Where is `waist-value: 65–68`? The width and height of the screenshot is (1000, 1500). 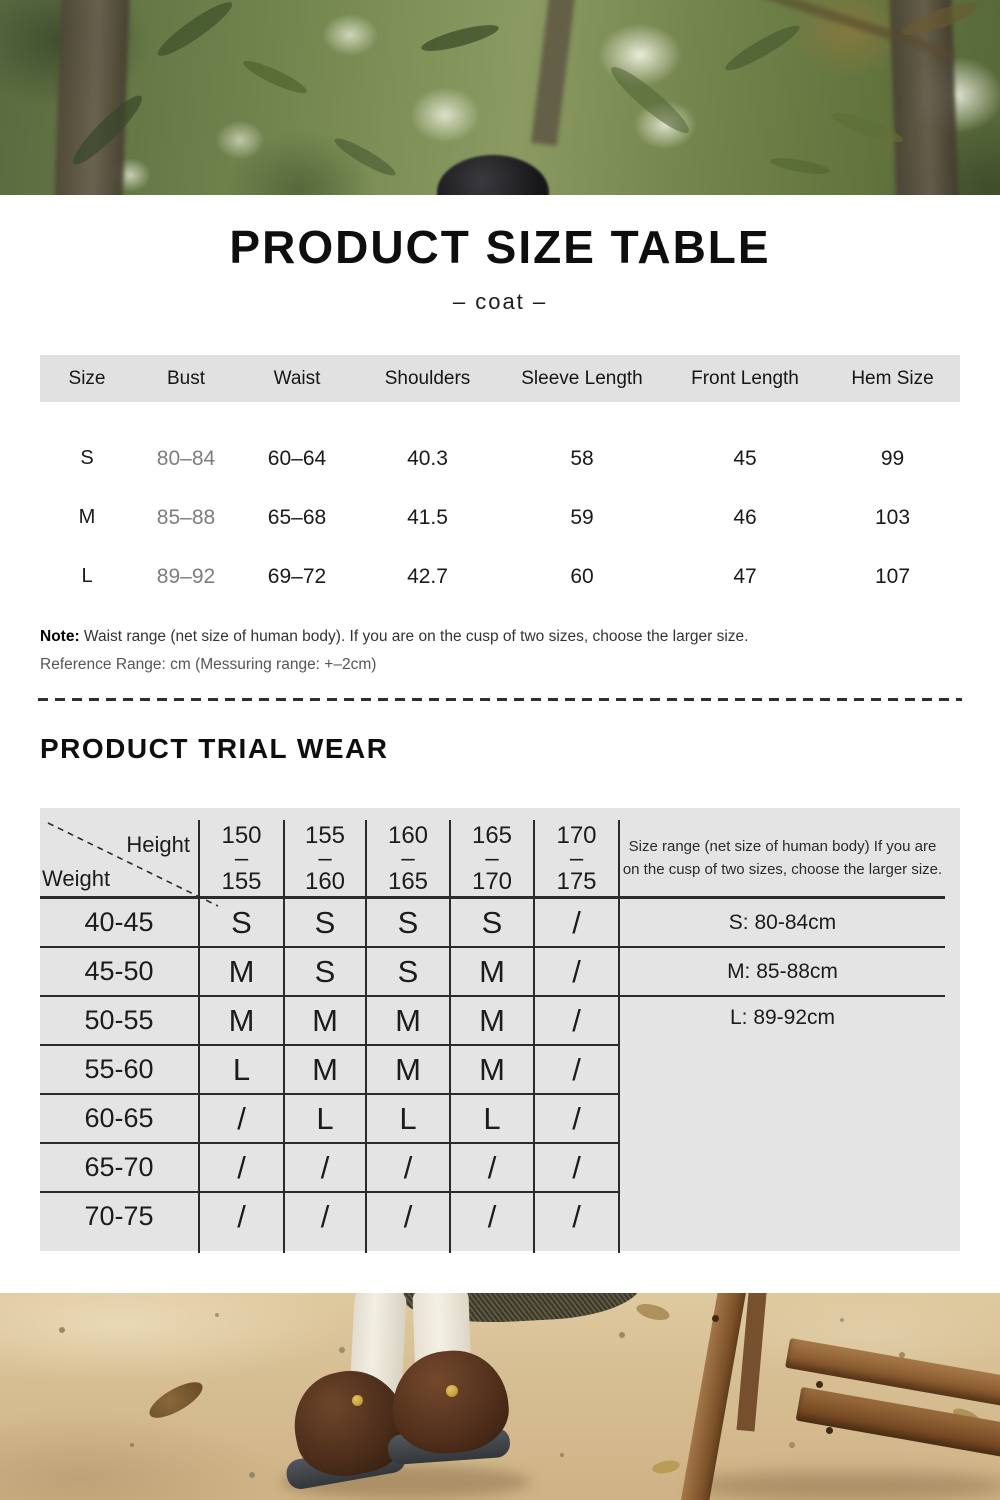 waist-value: 65–68 is located at coordinates (297, 517).